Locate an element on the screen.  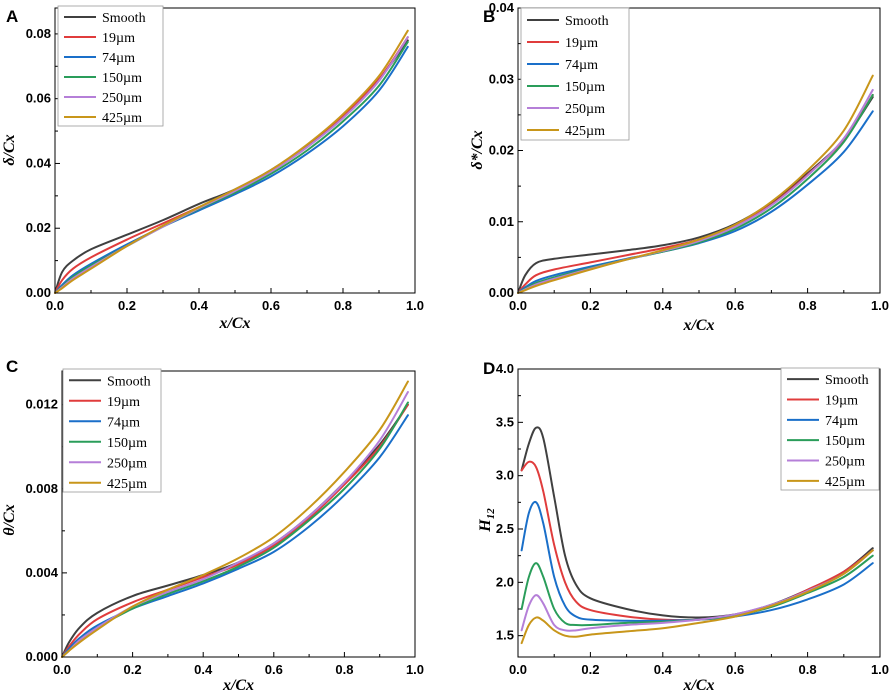
panel-b-x-tick-label: 1.0 is located at coordinates (880, 305).